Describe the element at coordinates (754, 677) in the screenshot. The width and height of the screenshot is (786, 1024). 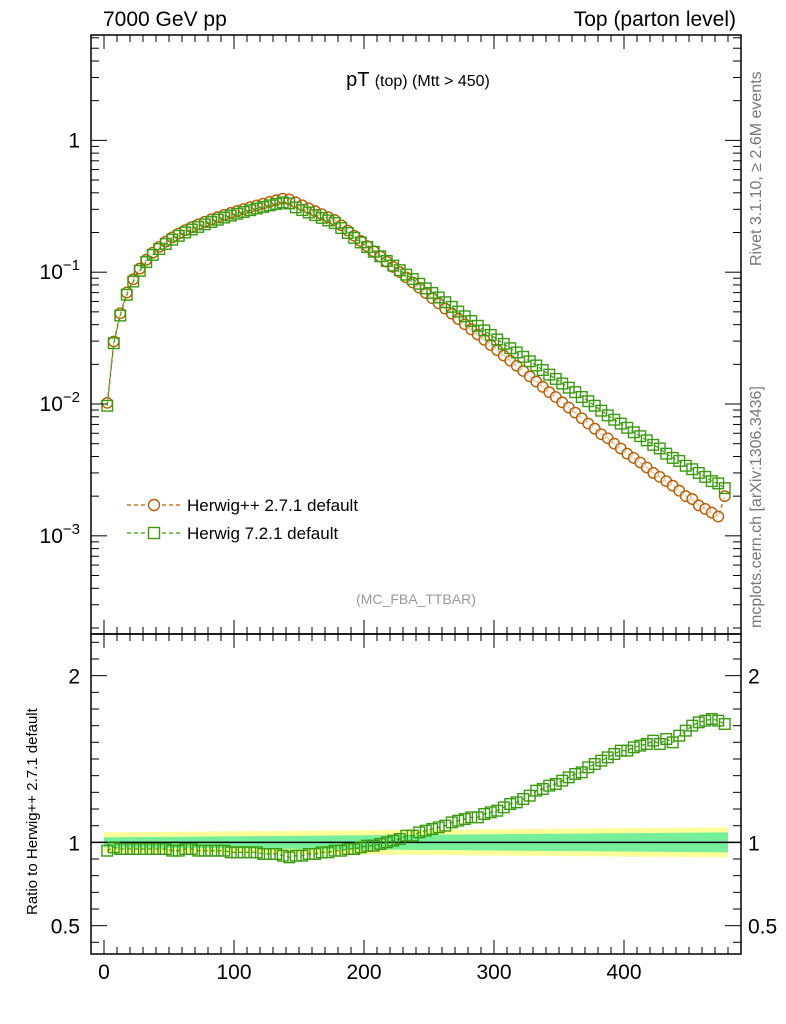
I see `ratio-y-tick-label-right: 2` at that location.